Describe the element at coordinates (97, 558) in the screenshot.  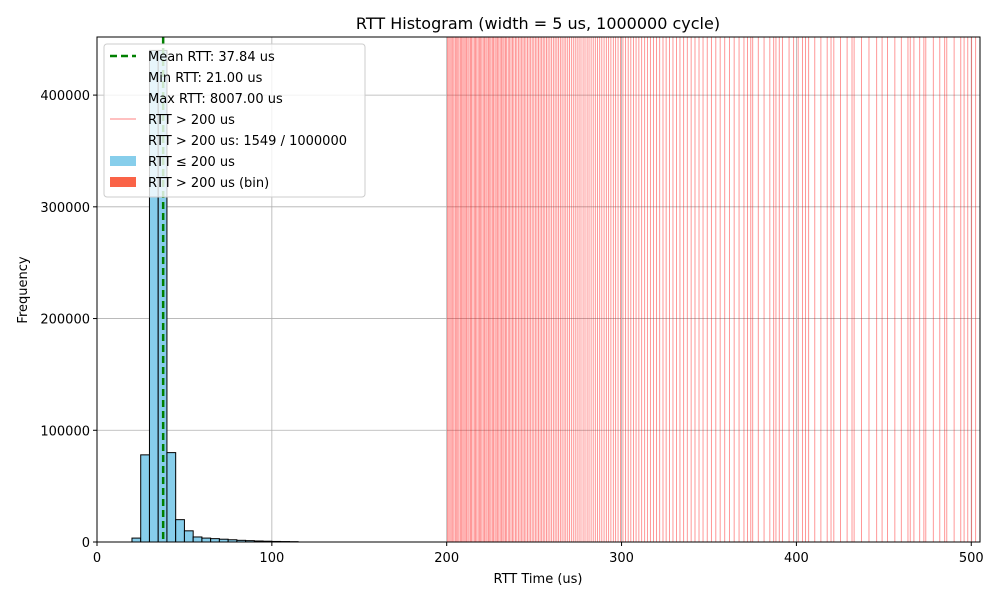
I see `x-tick-label: 0` at that location.